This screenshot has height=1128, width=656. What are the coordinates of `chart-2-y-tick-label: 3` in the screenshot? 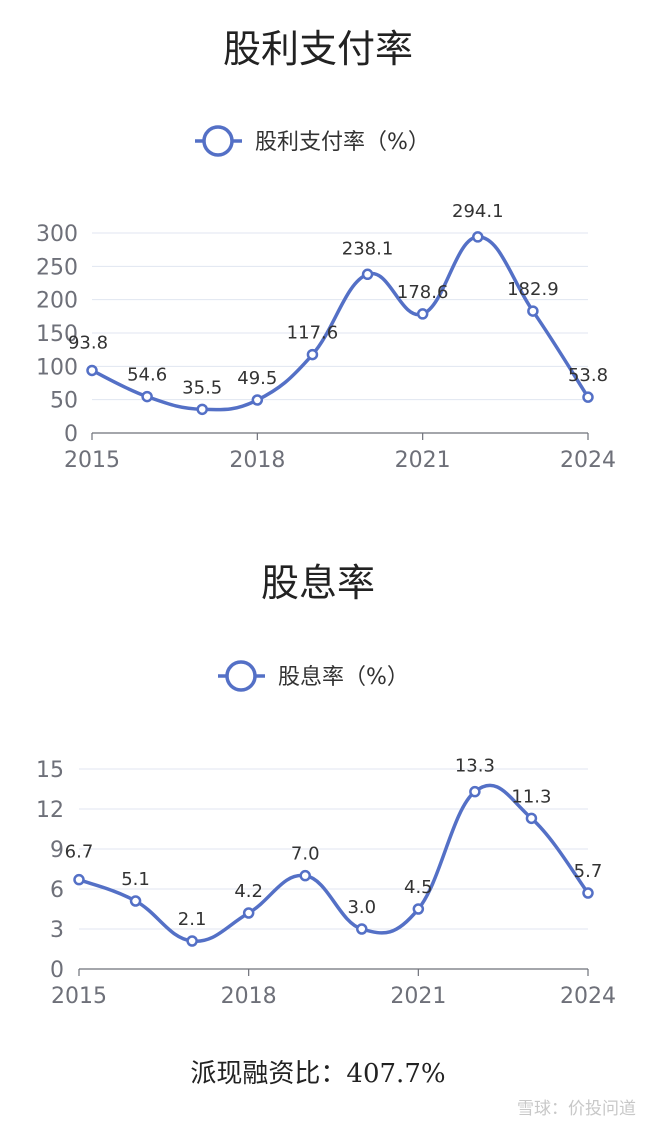 It's located at (57, 930).